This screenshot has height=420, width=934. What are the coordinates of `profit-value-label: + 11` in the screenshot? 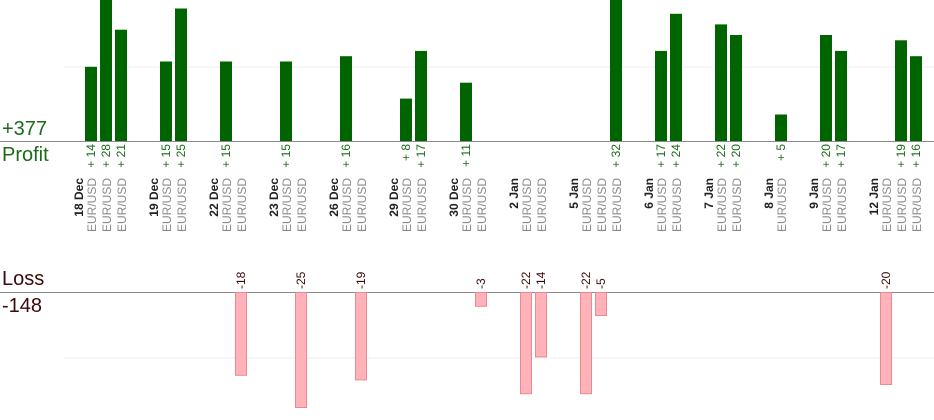 It's located at (466, 155).